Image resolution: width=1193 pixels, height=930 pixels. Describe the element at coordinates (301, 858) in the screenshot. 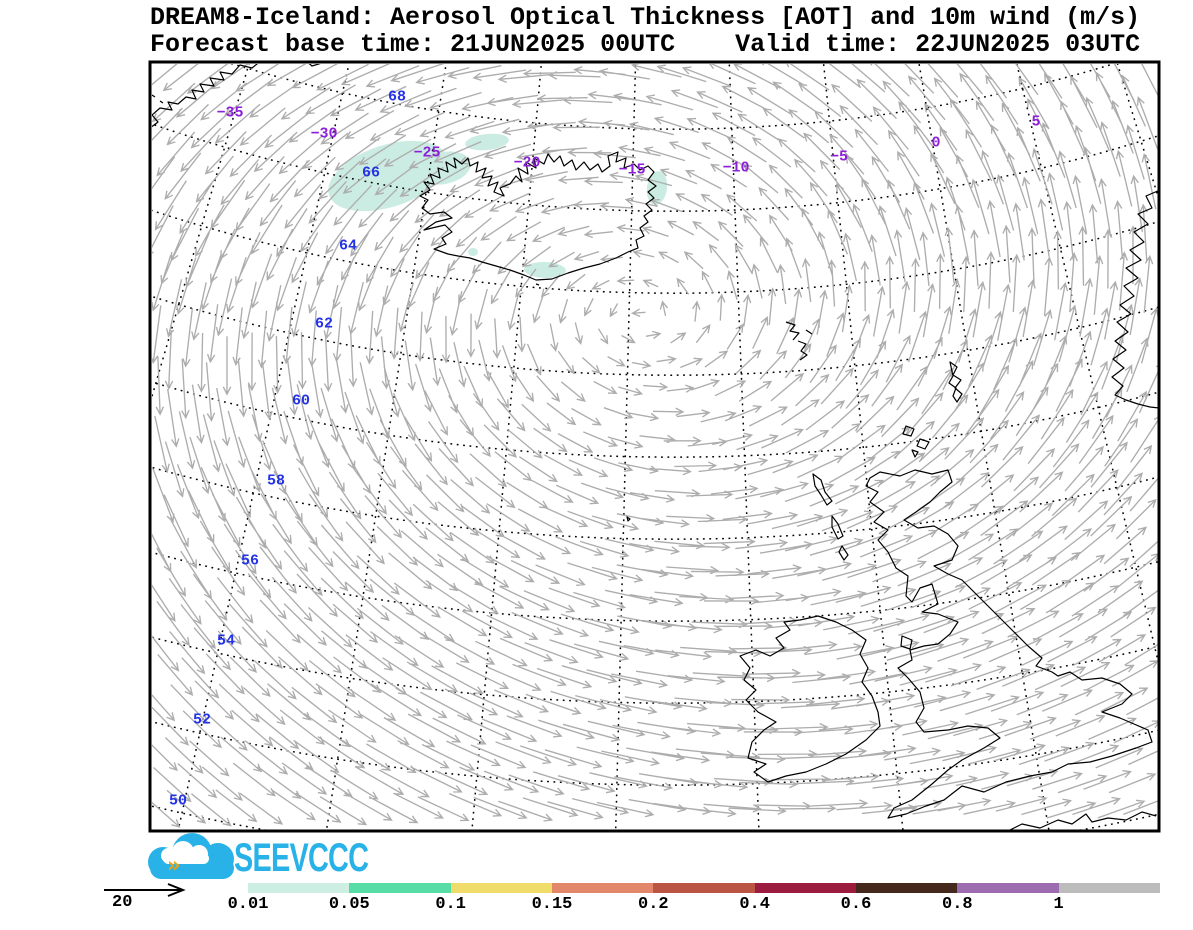

I see `logo-text: SEEVCCC` at that location.